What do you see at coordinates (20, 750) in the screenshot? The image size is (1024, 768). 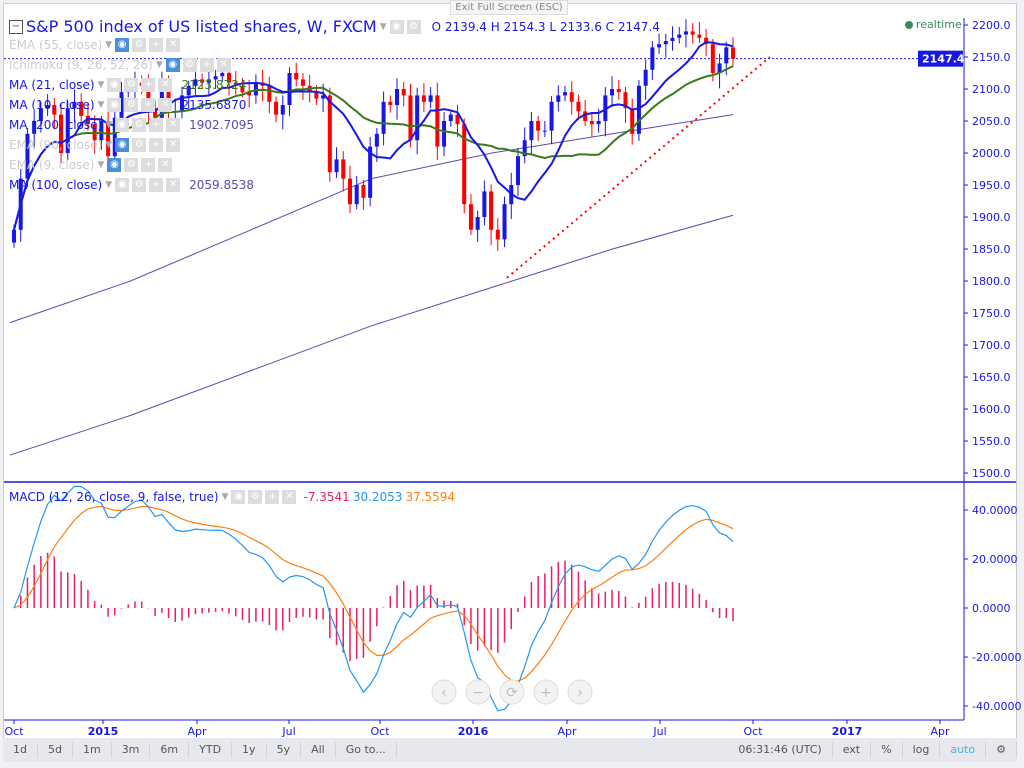 I see `range-1d: 1d` at bounding box center [20, 750].